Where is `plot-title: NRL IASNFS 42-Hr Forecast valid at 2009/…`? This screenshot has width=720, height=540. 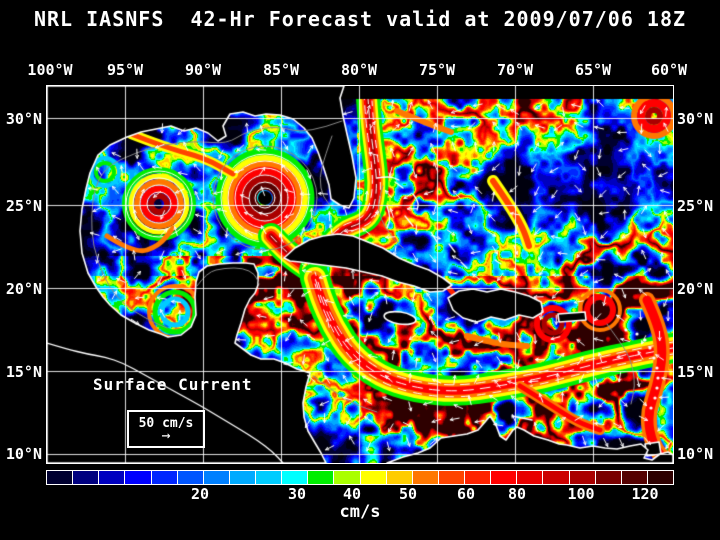
plot-title: NRL IASNFS 42-Hr Forecast valid at 2009/… is located at coordinates (360, 19).